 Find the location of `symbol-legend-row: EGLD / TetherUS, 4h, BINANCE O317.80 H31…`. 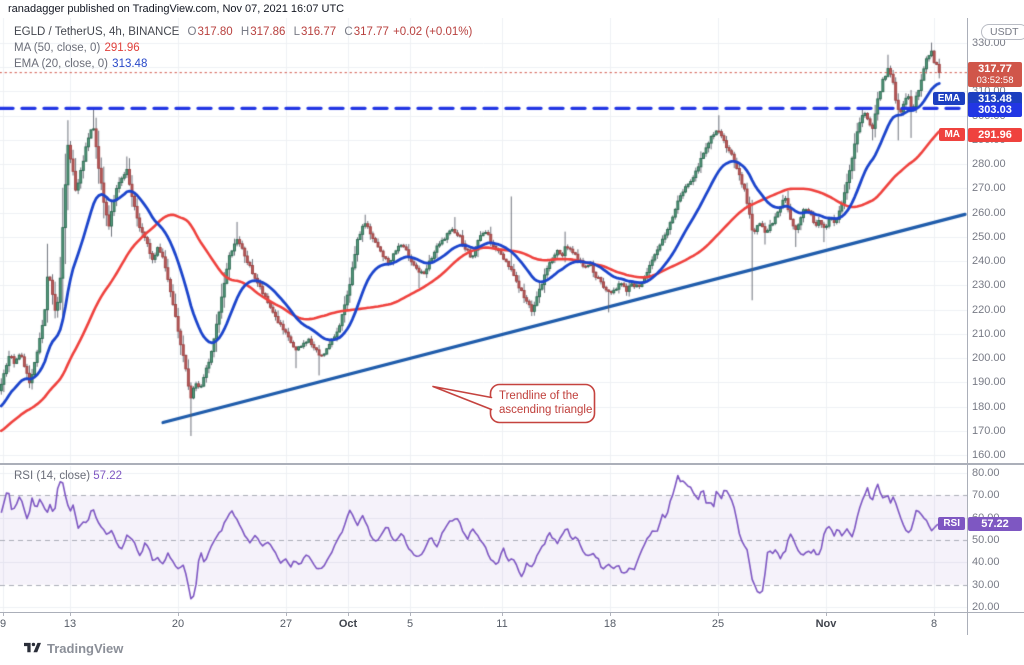

symbol-legend-row: EGLD / TetherUS, 4h, BINANCE O317.80 H31… is located at coordinates (243, 32).